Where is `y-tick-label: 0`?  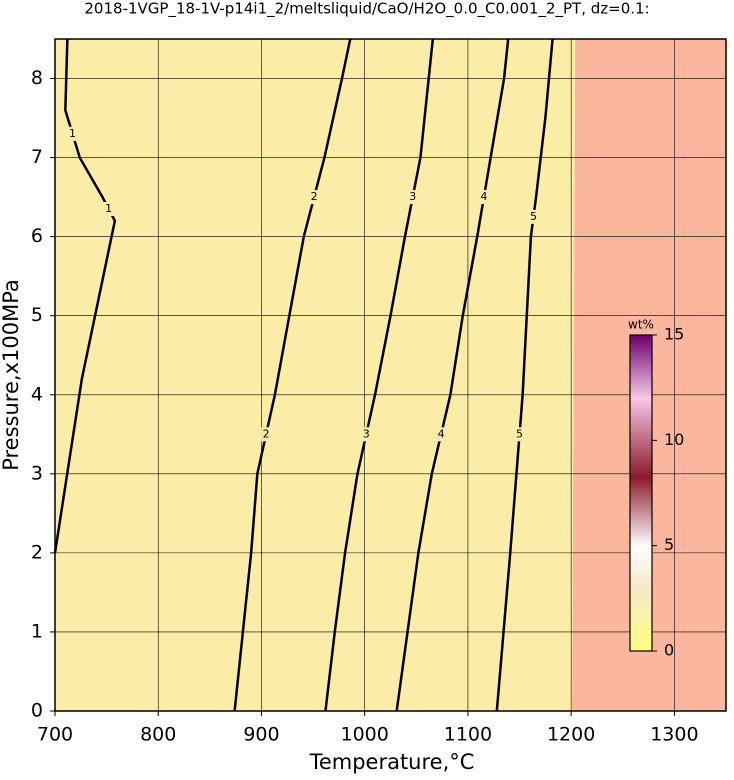
y-tick-label: 0 is located at coordinates (37, 711).